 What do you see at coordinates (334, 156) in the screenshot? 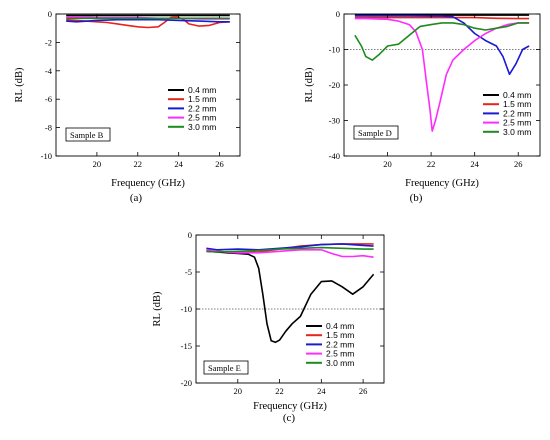
I see `y-tick-label: -40` at bounding box center [334, 156].